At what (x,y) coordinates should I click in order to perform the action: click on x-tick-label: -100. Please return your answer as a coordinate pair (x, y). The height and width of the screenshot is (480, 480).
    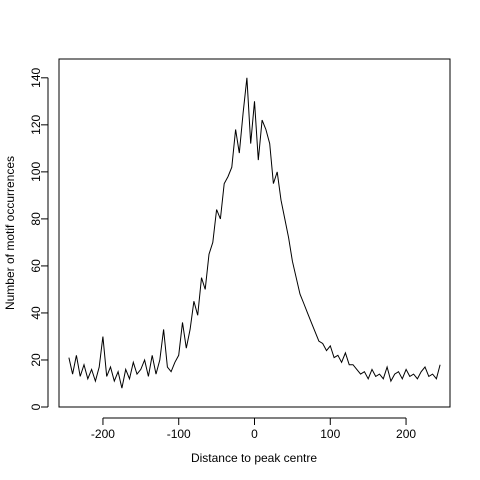
    Looking at the image, I should click on (179, 434).